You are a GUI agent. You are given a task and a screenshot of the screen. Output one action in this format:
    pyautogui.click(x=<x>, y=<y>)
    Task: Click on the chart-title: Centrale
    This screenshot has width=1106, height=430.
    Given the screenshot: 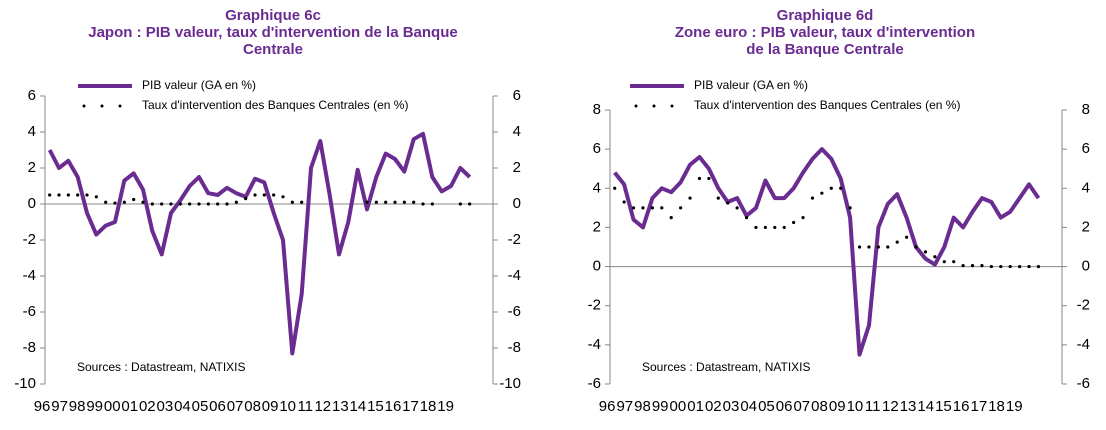 What is the action you would take?
    pyautogui.click(x=273, y=49)
    